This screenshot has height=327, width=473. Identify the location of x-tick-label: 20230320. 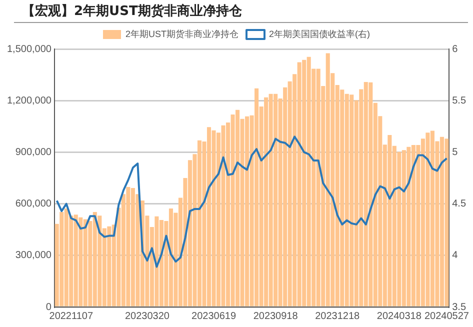
(147, 316).